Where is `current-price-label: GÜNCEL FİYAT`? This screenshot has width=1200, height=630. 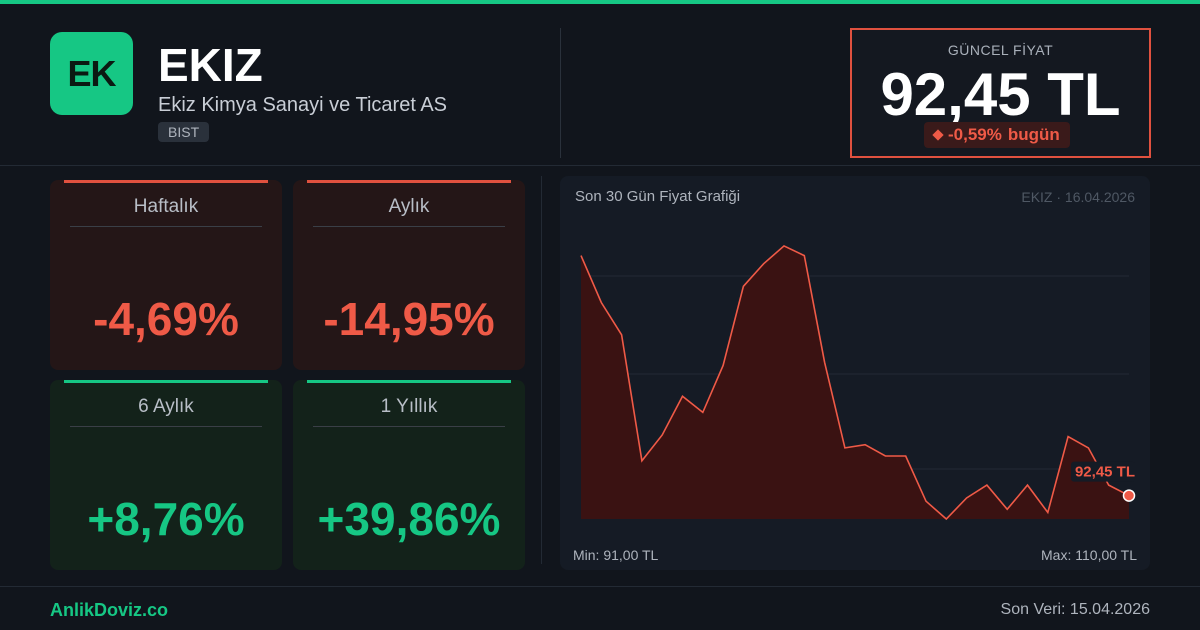 current-price-label: GÜNCEL FİYAT is located at coordinates (1000, 50).